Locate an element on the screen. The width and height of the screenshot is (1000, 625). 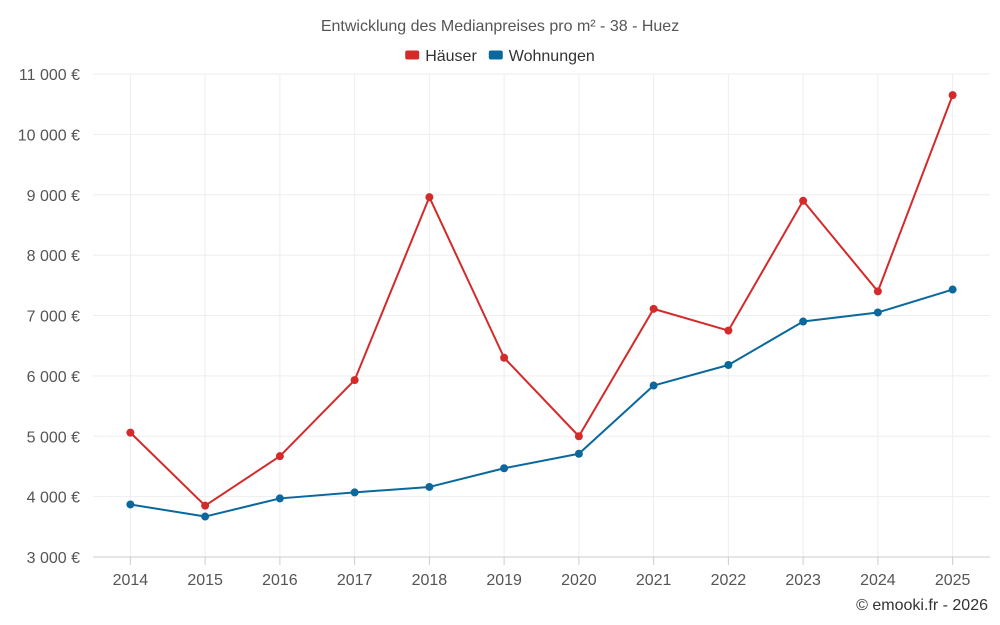
x-tick-label: 2024 is located at coordinates (878, 580).